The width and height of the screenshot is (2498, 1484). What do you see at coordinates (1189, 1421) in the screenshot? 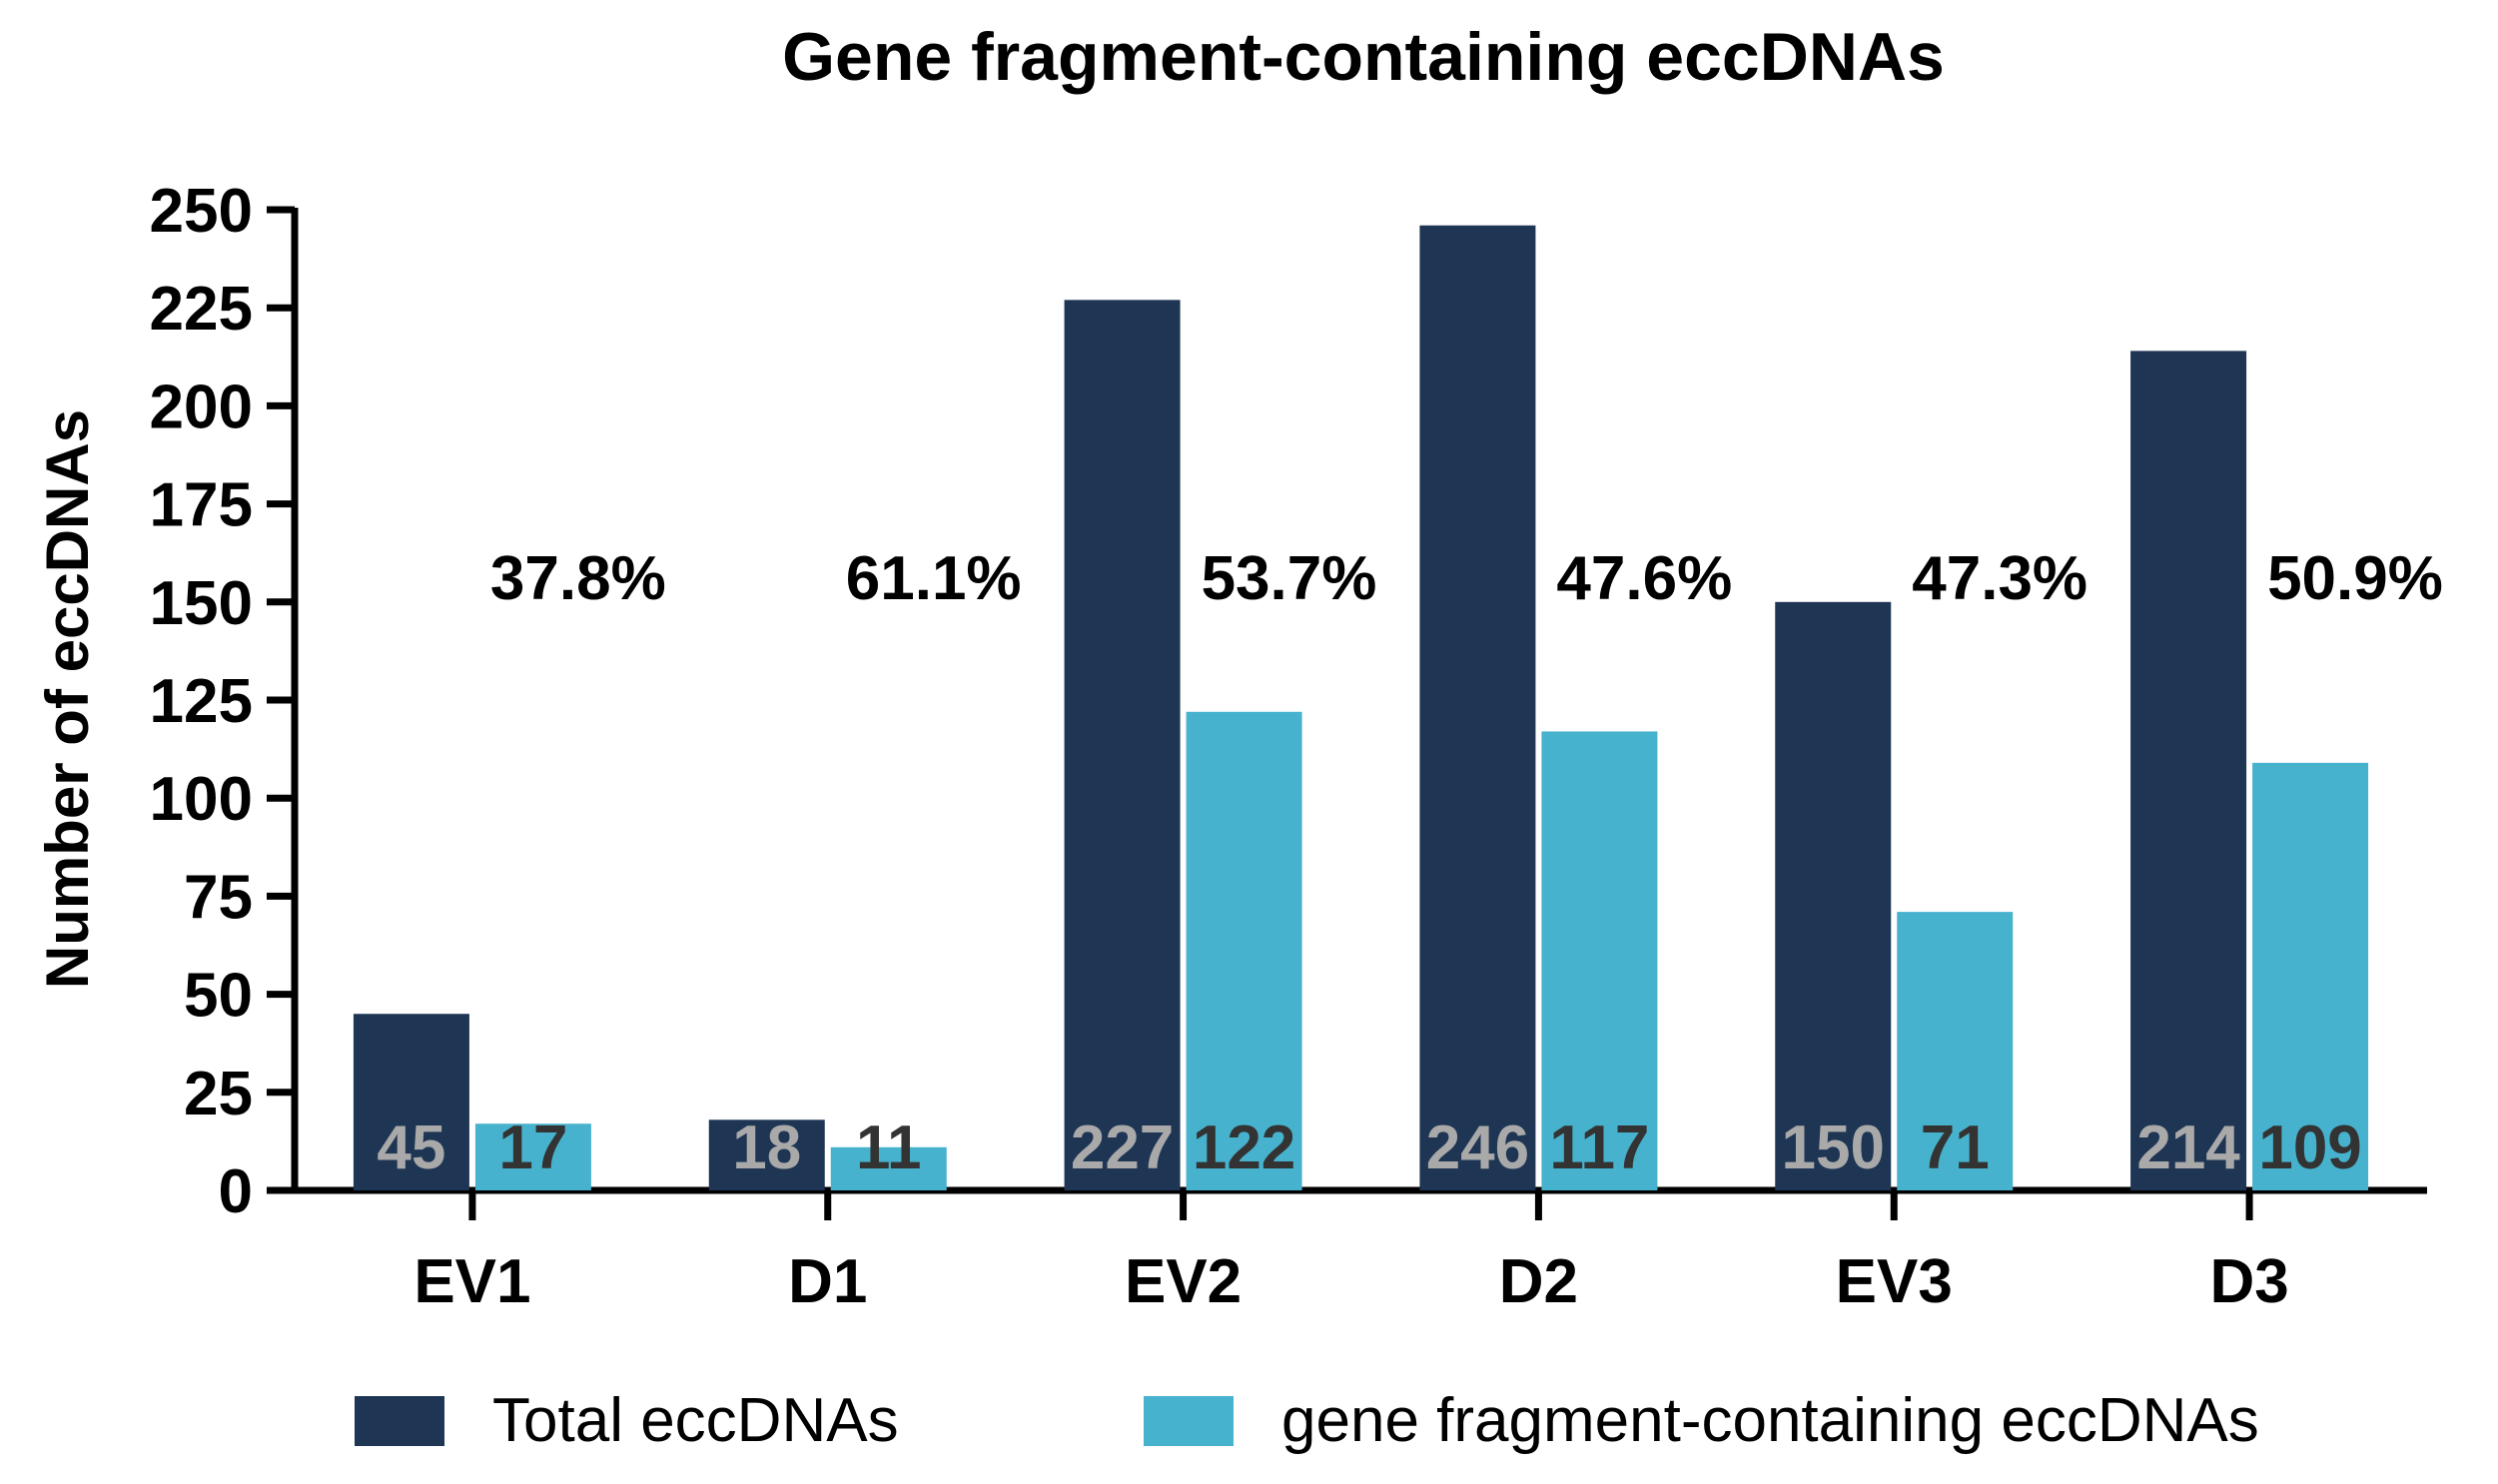
I see `legend-swatch-gene-fragment` at bounding box center [1189, 1421].